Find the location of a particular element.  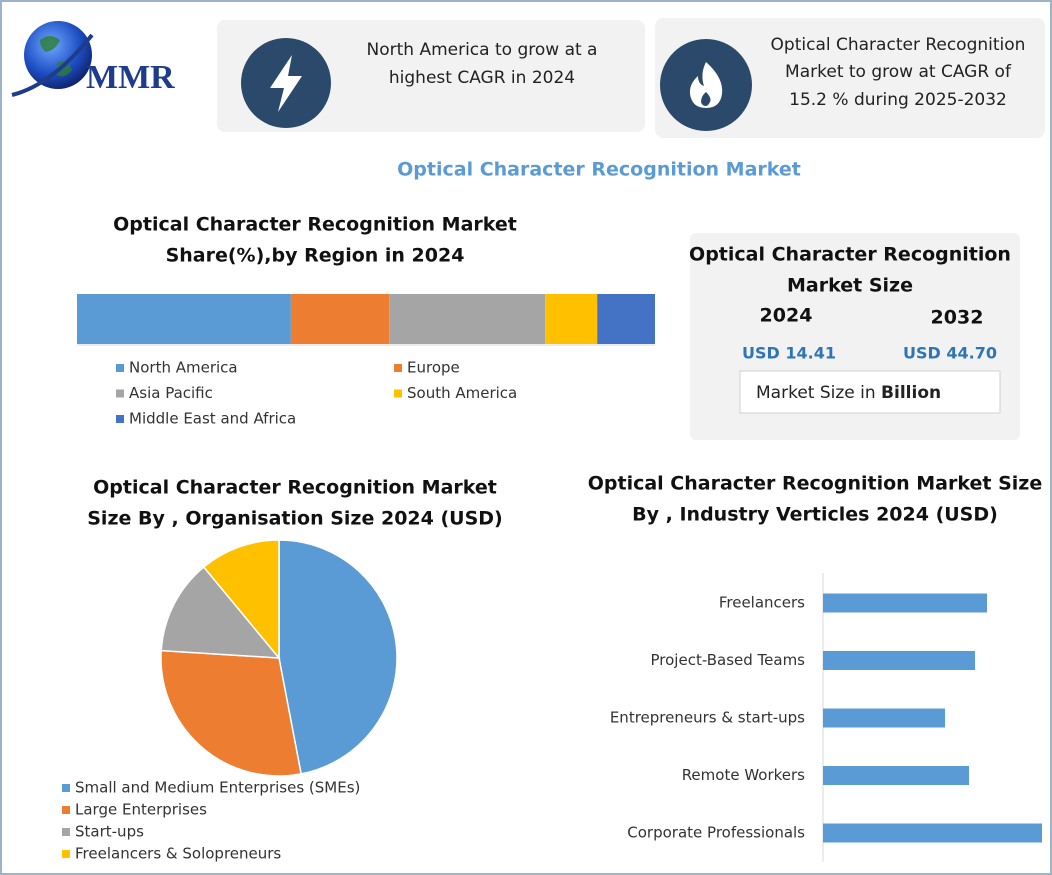

flame-icon is located at coordinates (706, 85).